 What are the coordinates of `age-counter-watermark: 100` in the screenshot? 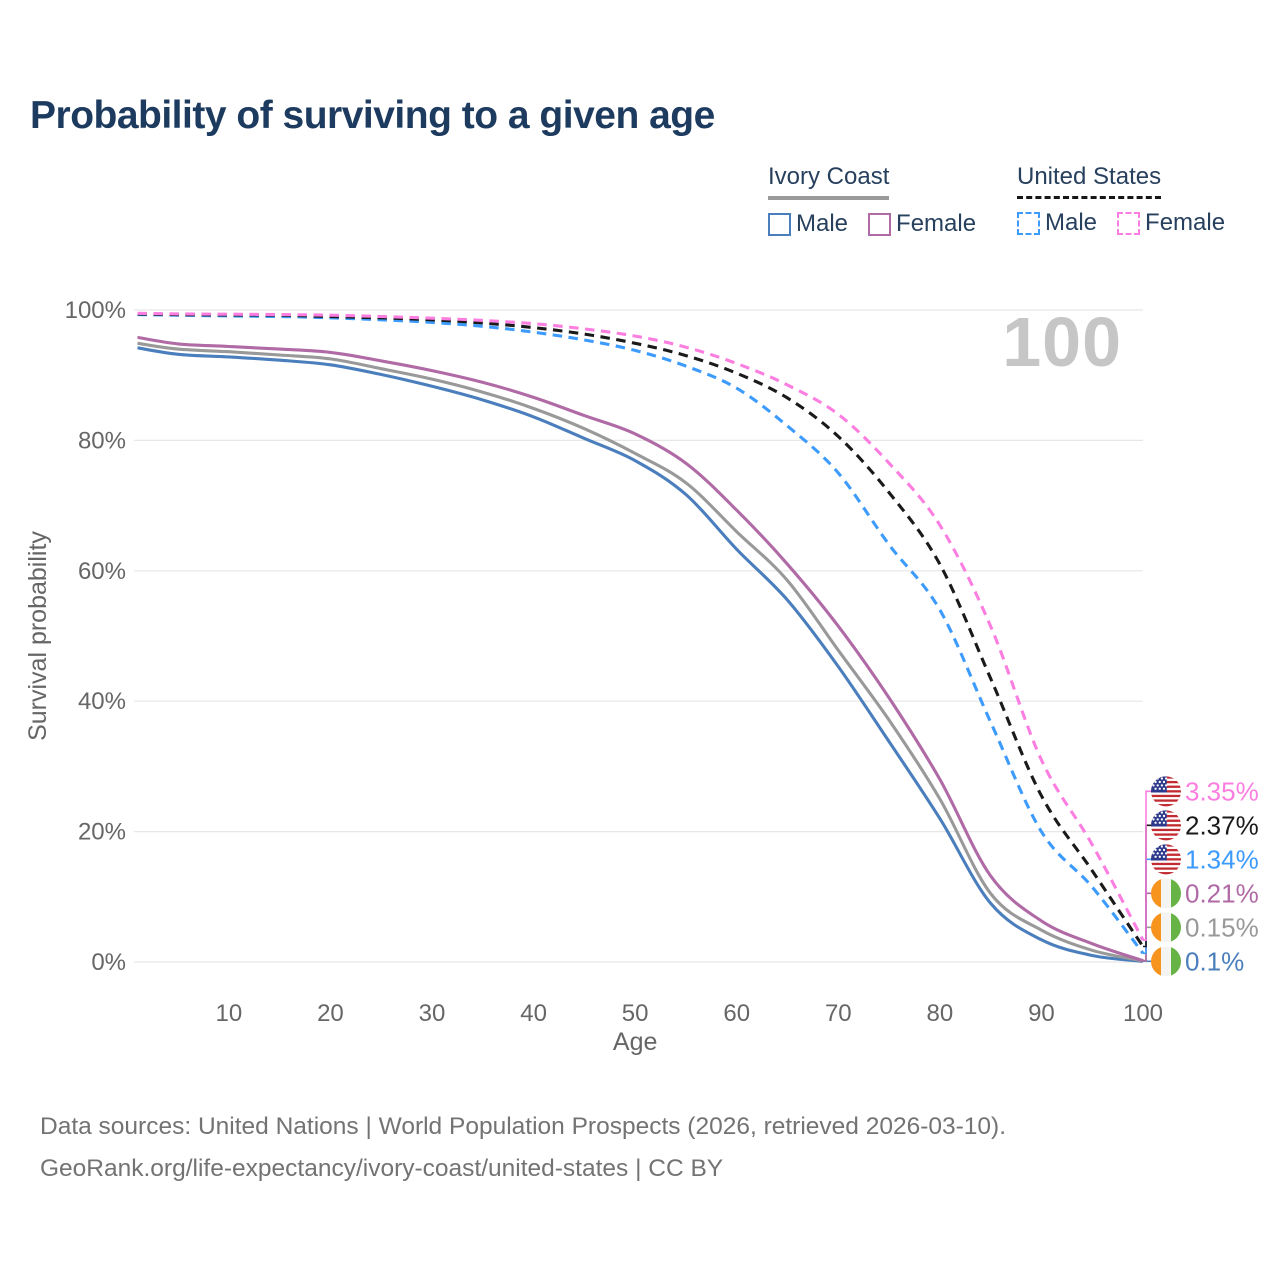 It's located at (1062, 342).